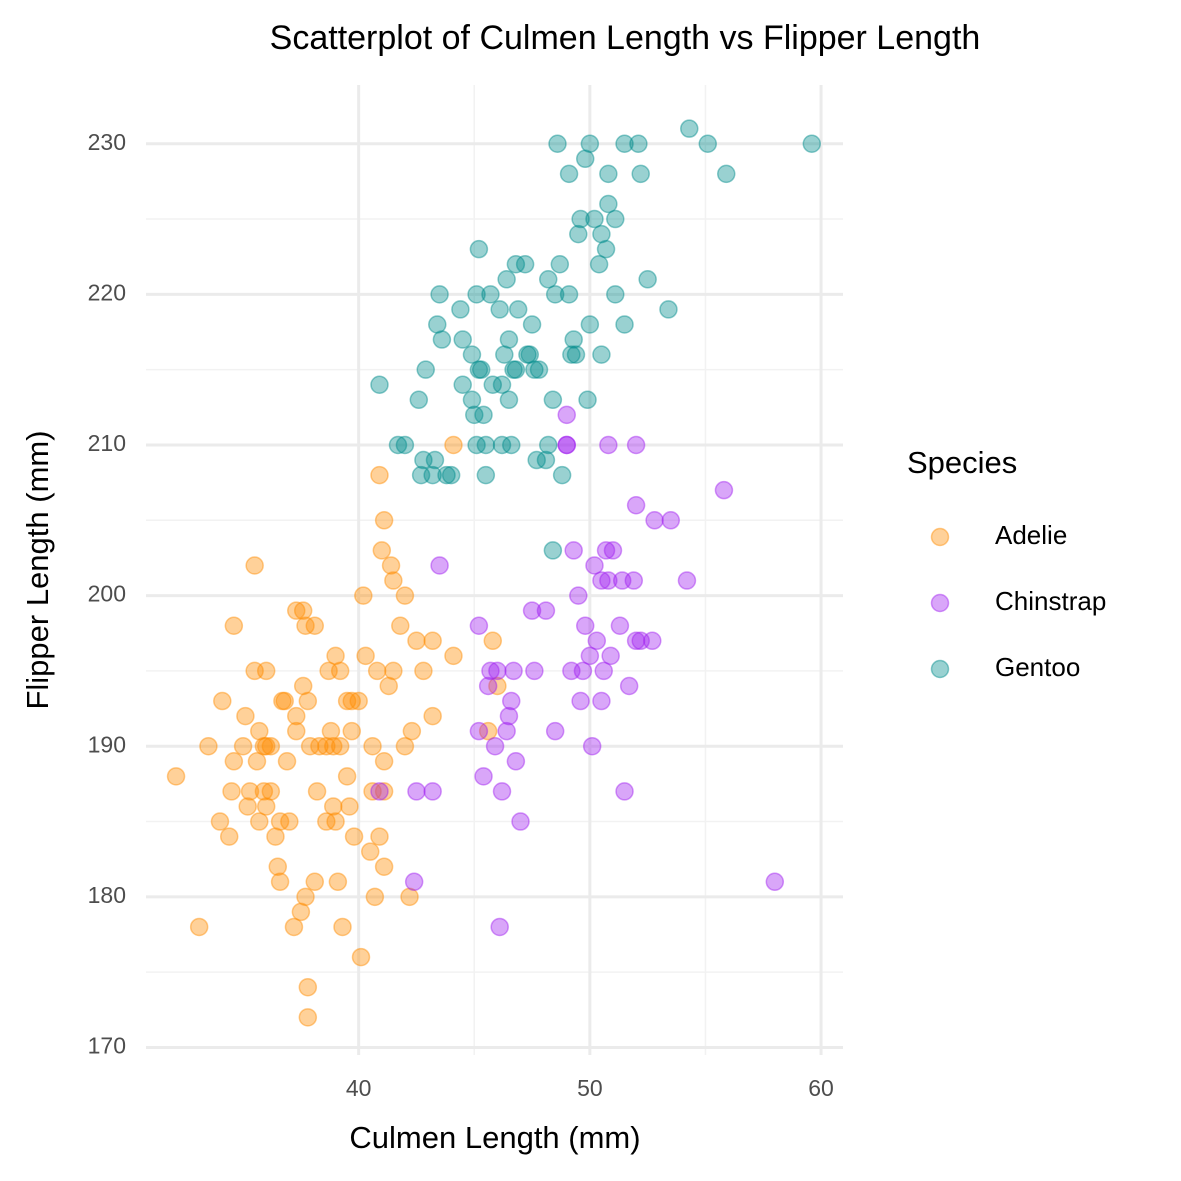 Image resolution: width=1181 pixels, height=1181 pixels. Describe the element at coordinates (107, 292) in the screenshot. I see `y-tick-label: 220` at that location.